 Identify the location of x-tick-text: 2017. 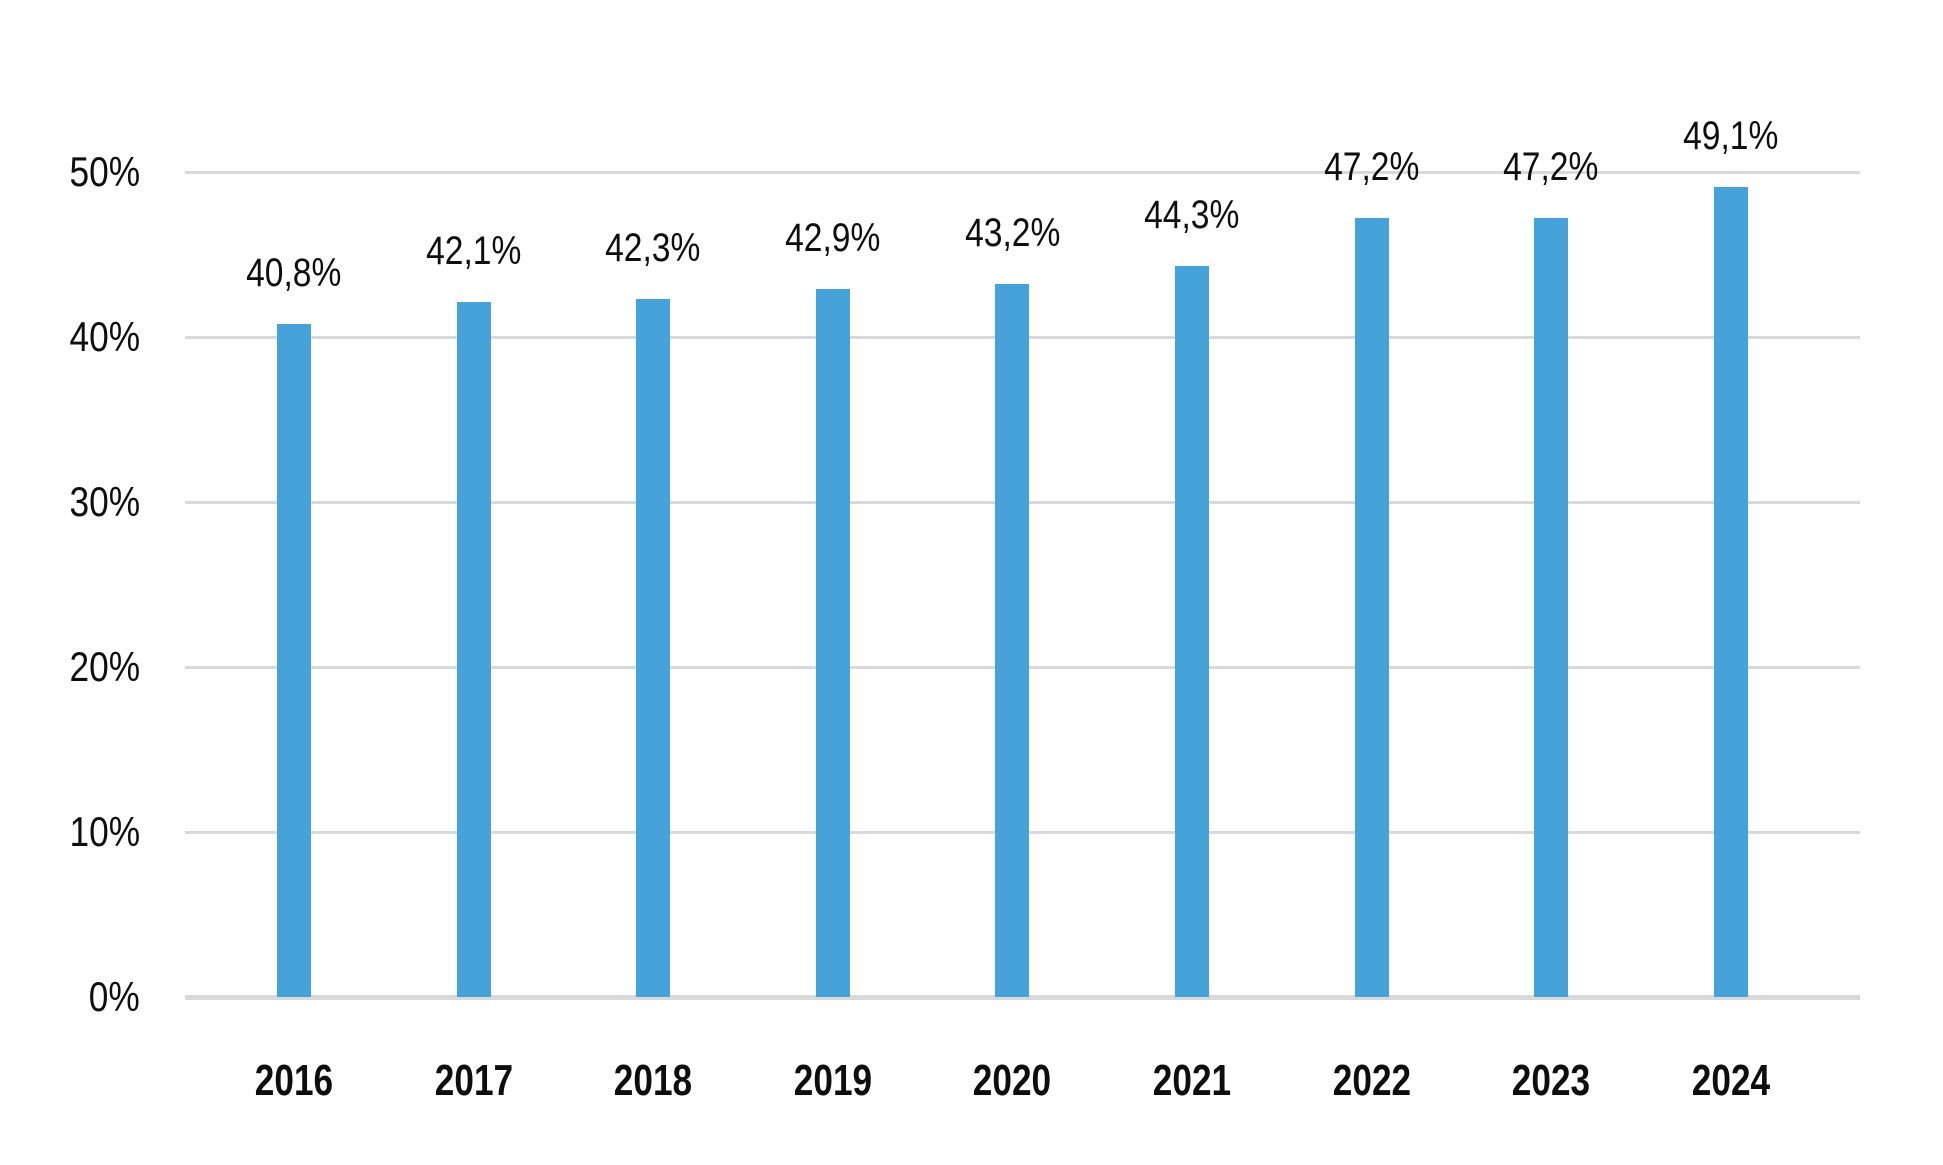
(473, 1080).